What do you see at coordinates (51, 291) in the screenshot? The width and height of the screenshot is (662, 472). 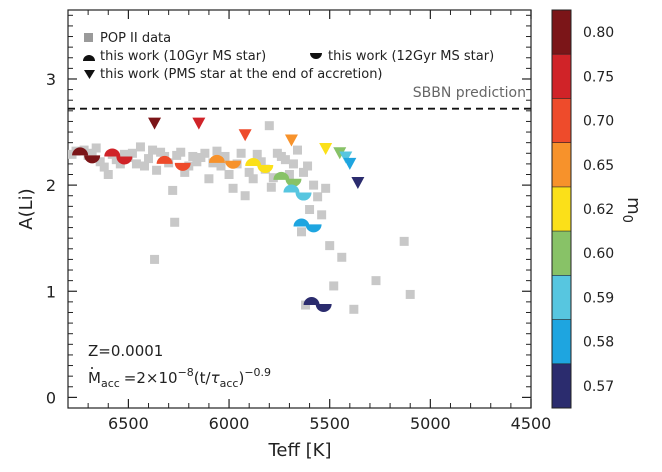 I see `y-tick-label: 1` at bounding box center [51, 291].